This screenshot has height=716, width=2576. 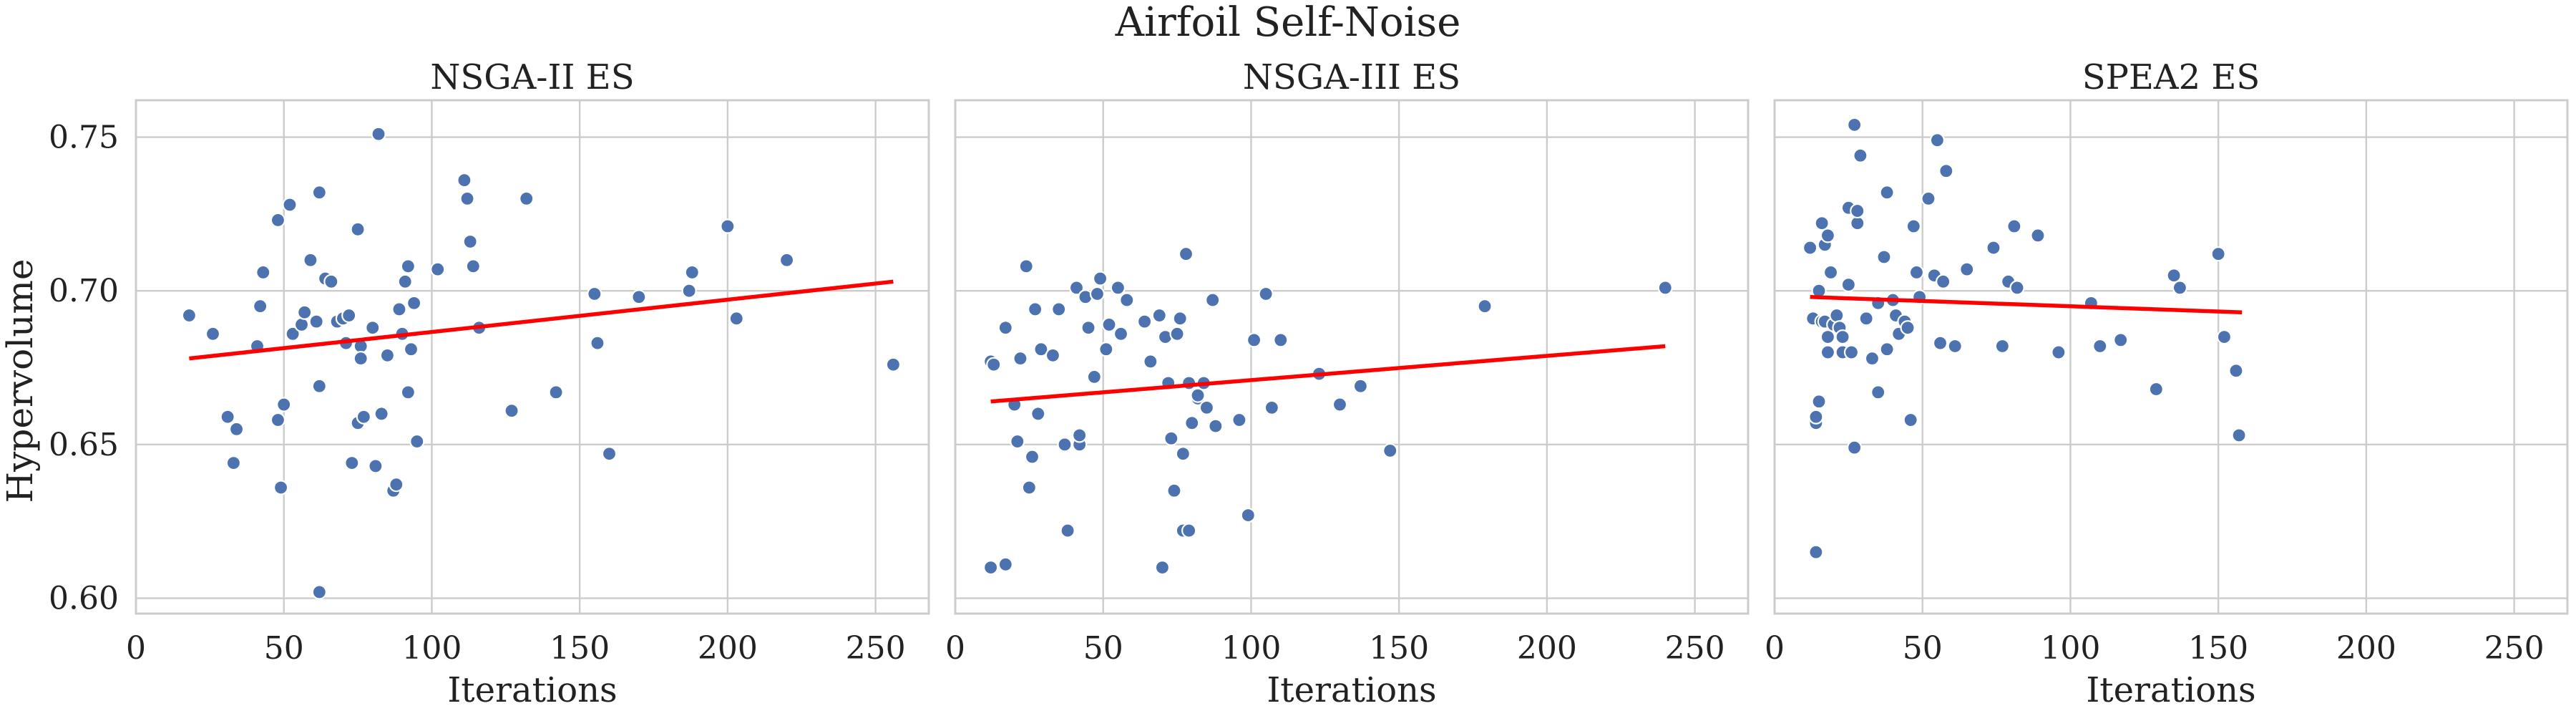 I want to click on y-tick-label: 0.60, so click(x=84, y=599).